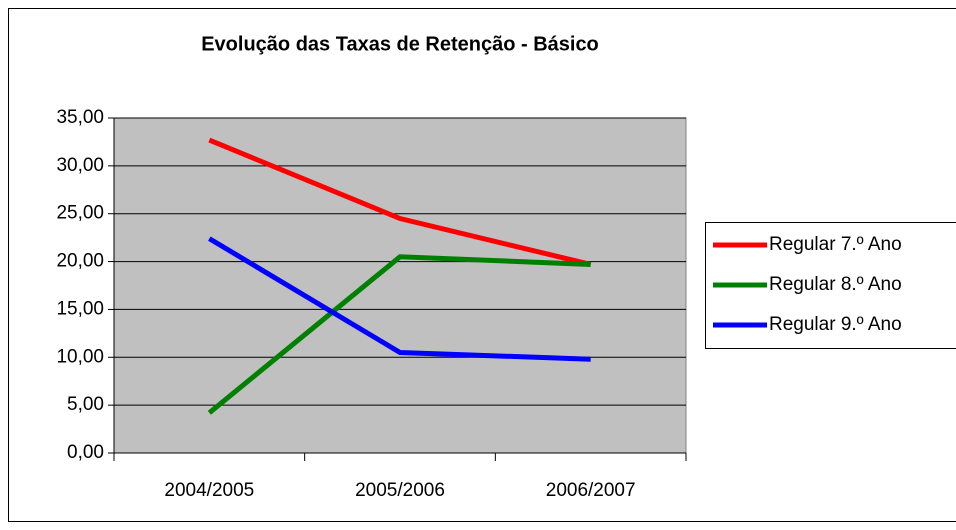 This screenshot has height=530, width=956. Describe the element at coordinates (80, 308) in the screenshot. I see `y-tick-label: 15,00` at that location.